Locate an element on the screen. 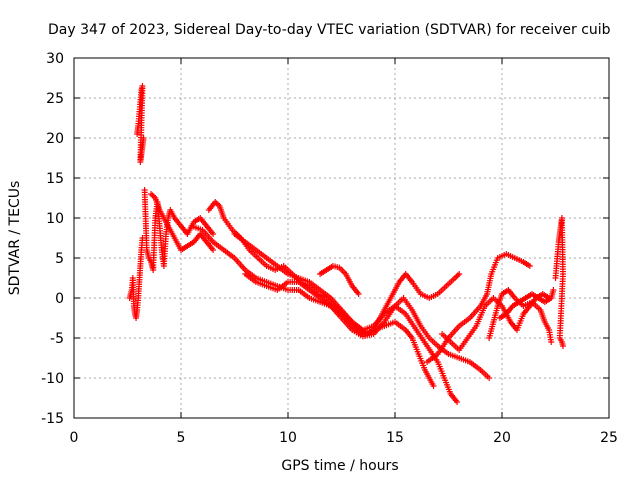 The height and width of the screenshot is (480, 640). y-tick-label: 30 is located at coordinates (55, 59).